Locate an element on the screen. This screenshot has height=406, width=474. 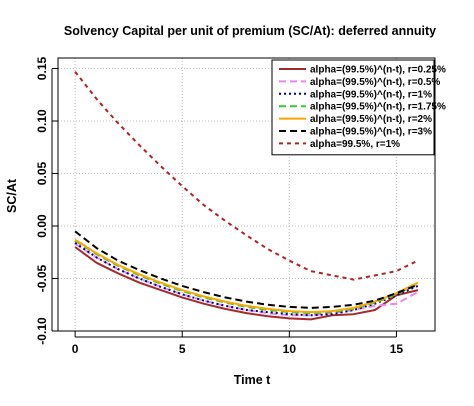
x-axis: 0 5 10 15 is located at coordinates (238, 343).